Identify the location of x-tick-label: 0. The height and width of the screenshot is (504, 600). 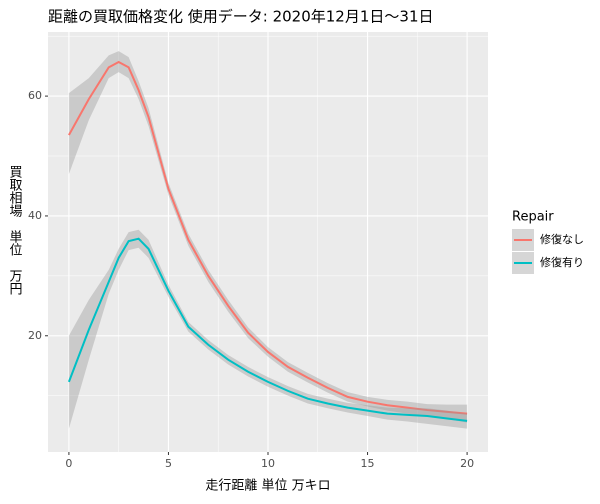
(68, 463).